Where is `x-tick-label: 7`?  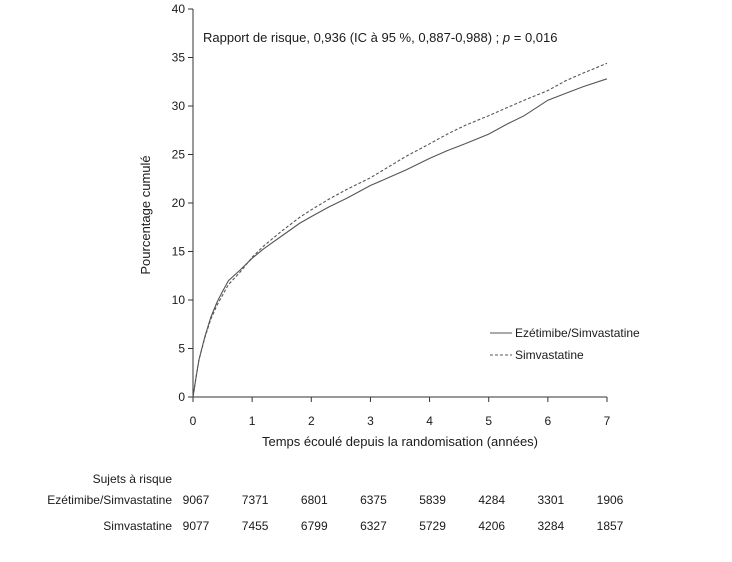
x-tick-label: 7 is located at coordinates (607, 421).